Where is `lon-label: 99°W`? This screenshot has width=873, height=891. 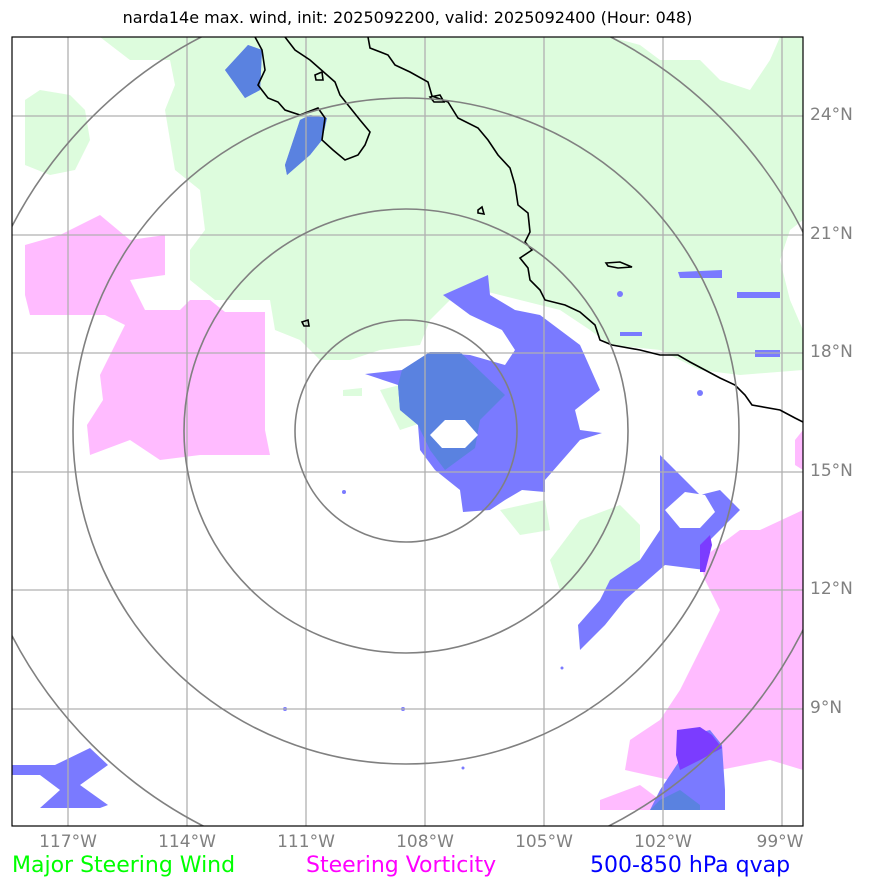
lon-label: 99°W is located at coordinates (780, 842).